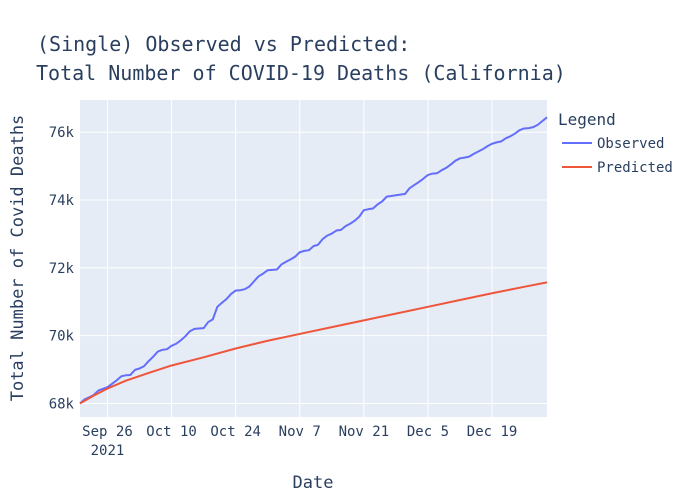 The width and height of the screenshot is (700, 500). Describe the element at coordinates (171, 432) in the screenshot. I see `x-tick-label: Oct 10` at that location.